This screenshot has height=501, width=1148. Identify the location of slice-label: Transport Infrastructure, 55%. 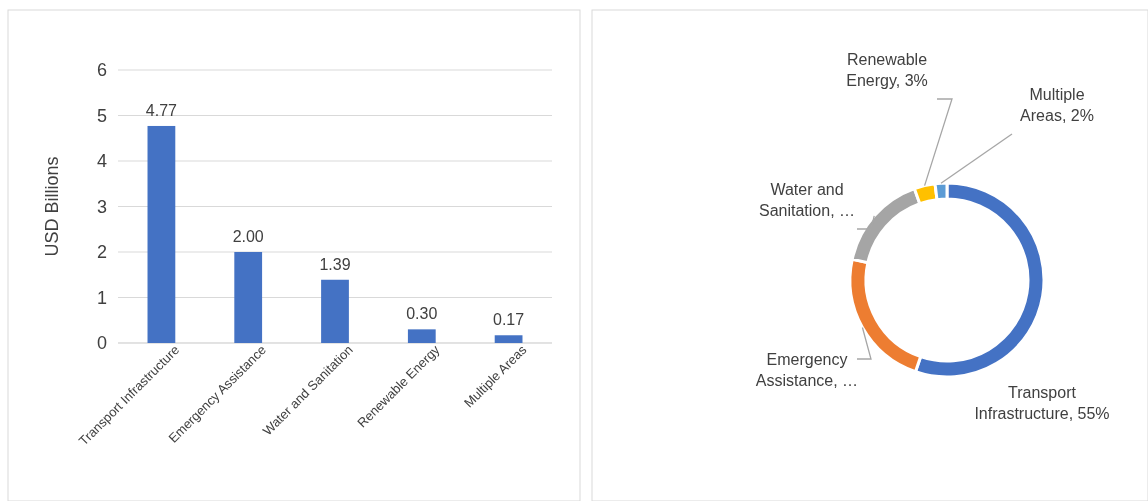
(1042, 403).